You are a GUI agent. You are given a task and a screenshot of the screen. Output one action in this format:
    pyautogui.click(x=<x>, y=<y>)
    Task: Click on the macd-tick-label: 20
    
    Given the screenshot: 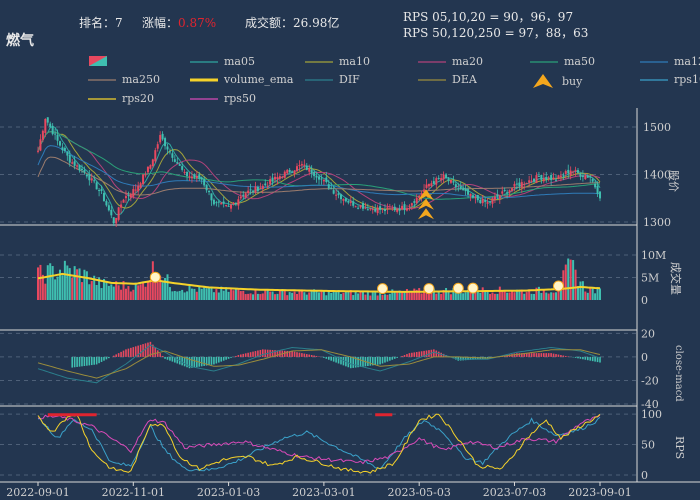 What is the action you would take?
    pyautogui.click(x=648, y=333)
    